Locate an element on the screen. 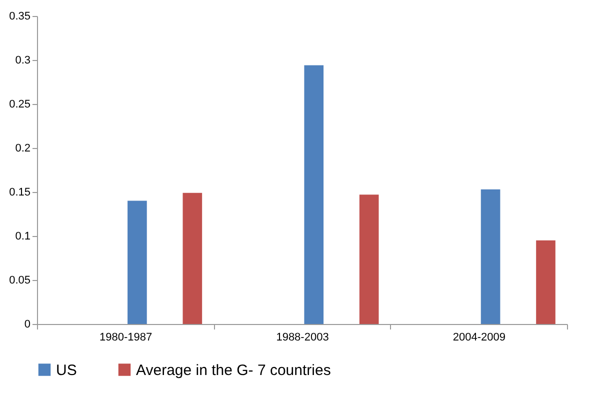 The image size is (590, 402). x-tick-label: 2004-2009 is located at coordinates (479, 338).